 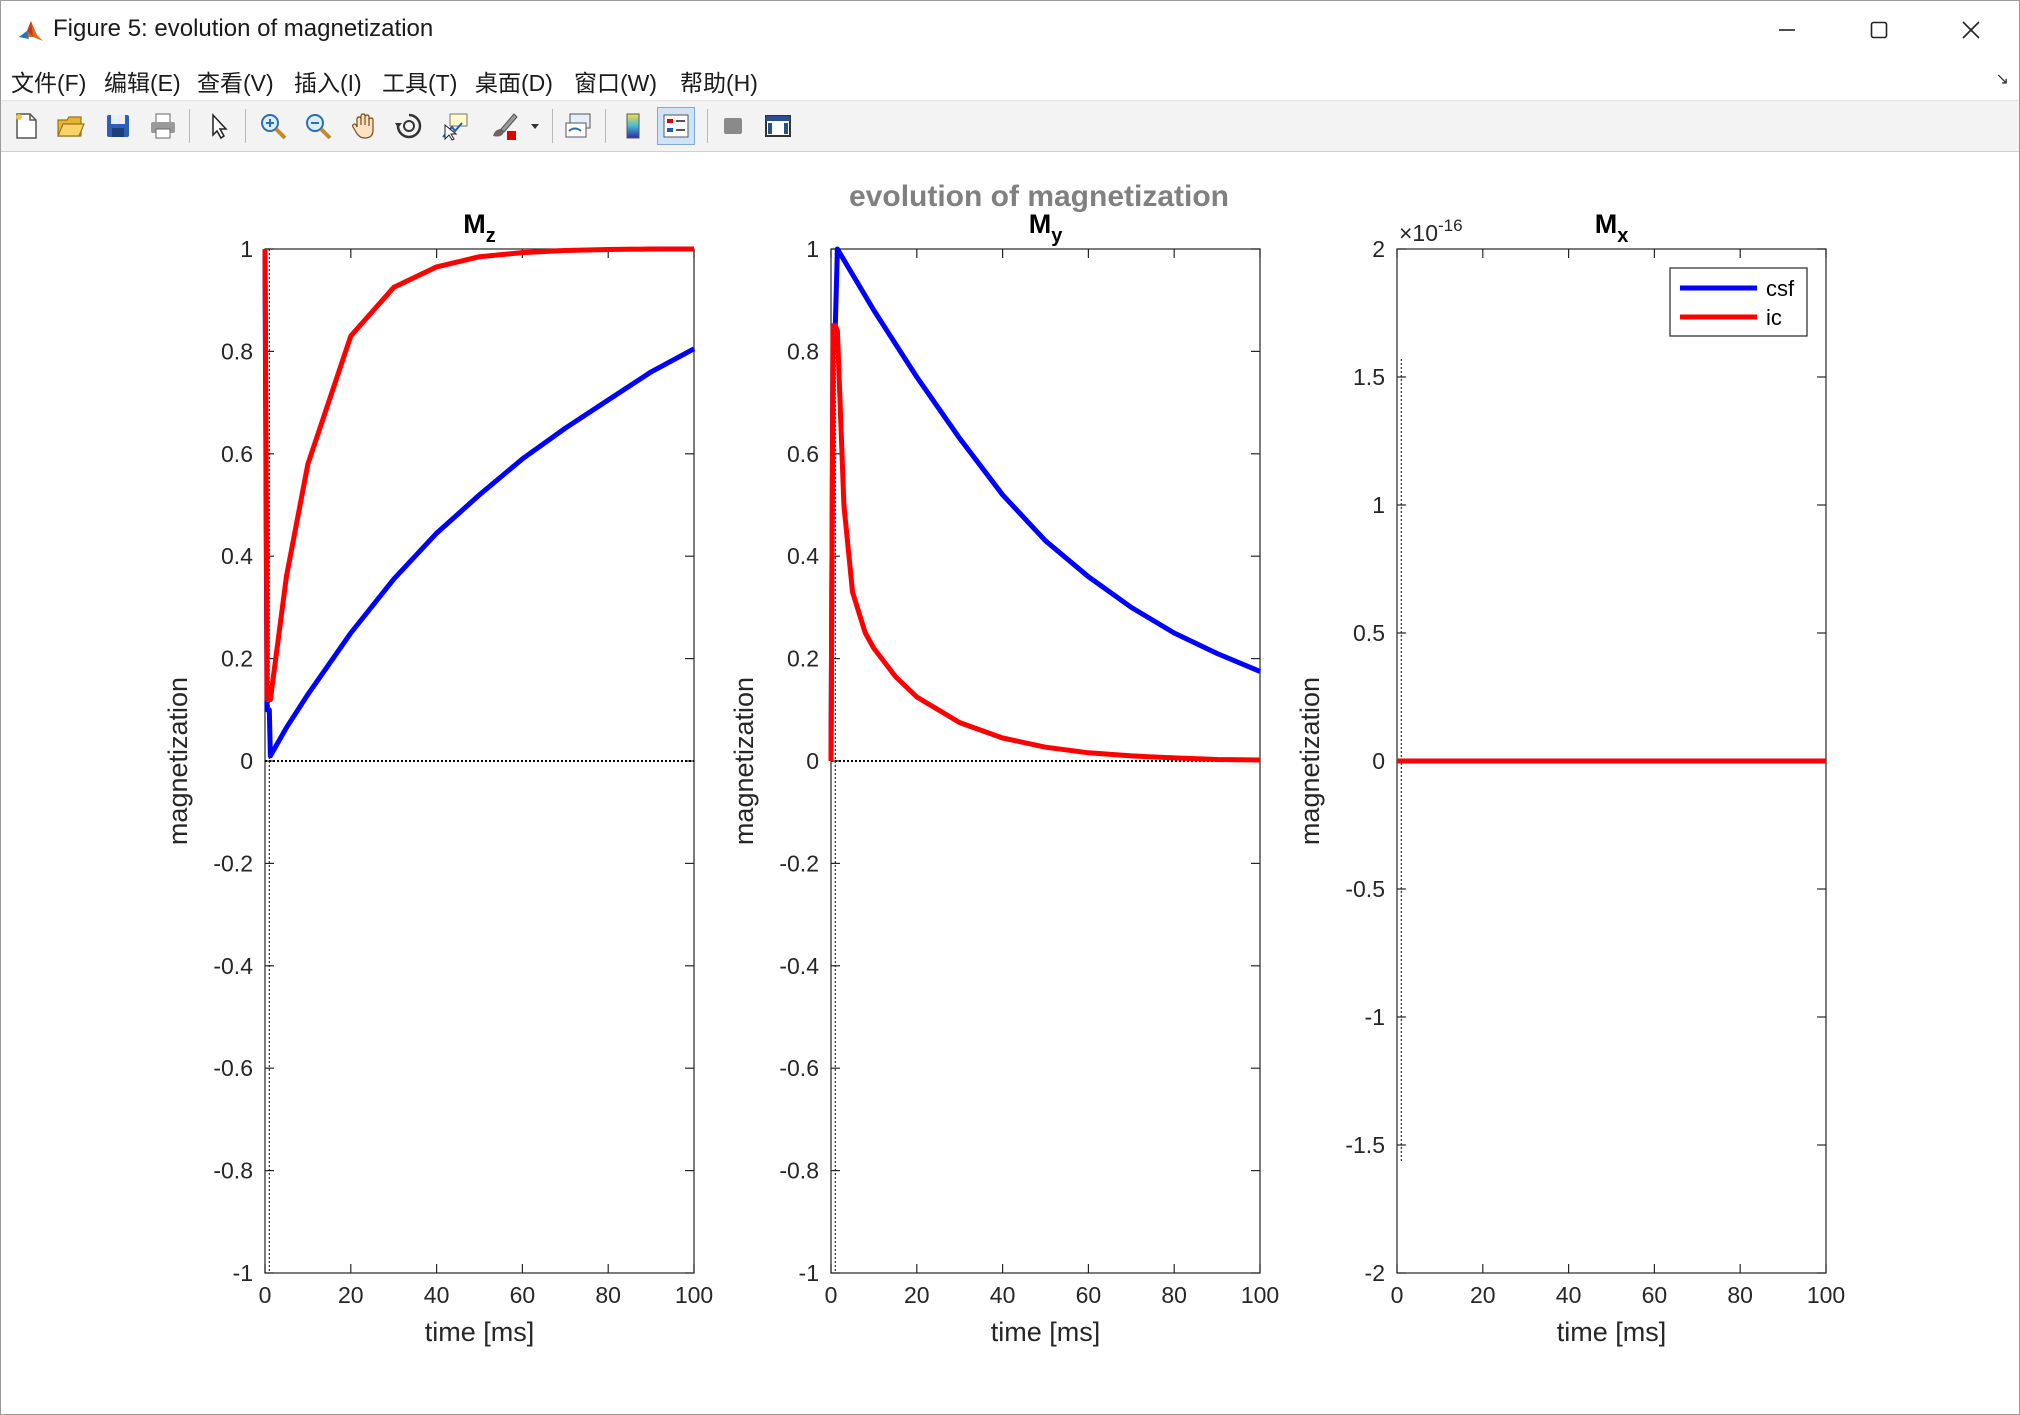 I want to click on brush-button, so click(x=504, y=126).